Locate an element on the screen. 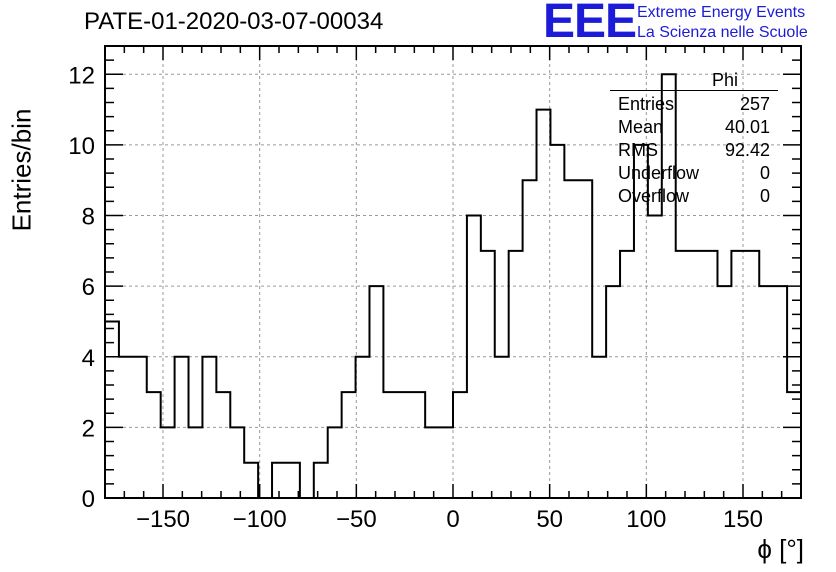 This screenshot has height=572, width=836. logo-line-2: La Scienza nelle Scuole is located at coordinates (722, 32).